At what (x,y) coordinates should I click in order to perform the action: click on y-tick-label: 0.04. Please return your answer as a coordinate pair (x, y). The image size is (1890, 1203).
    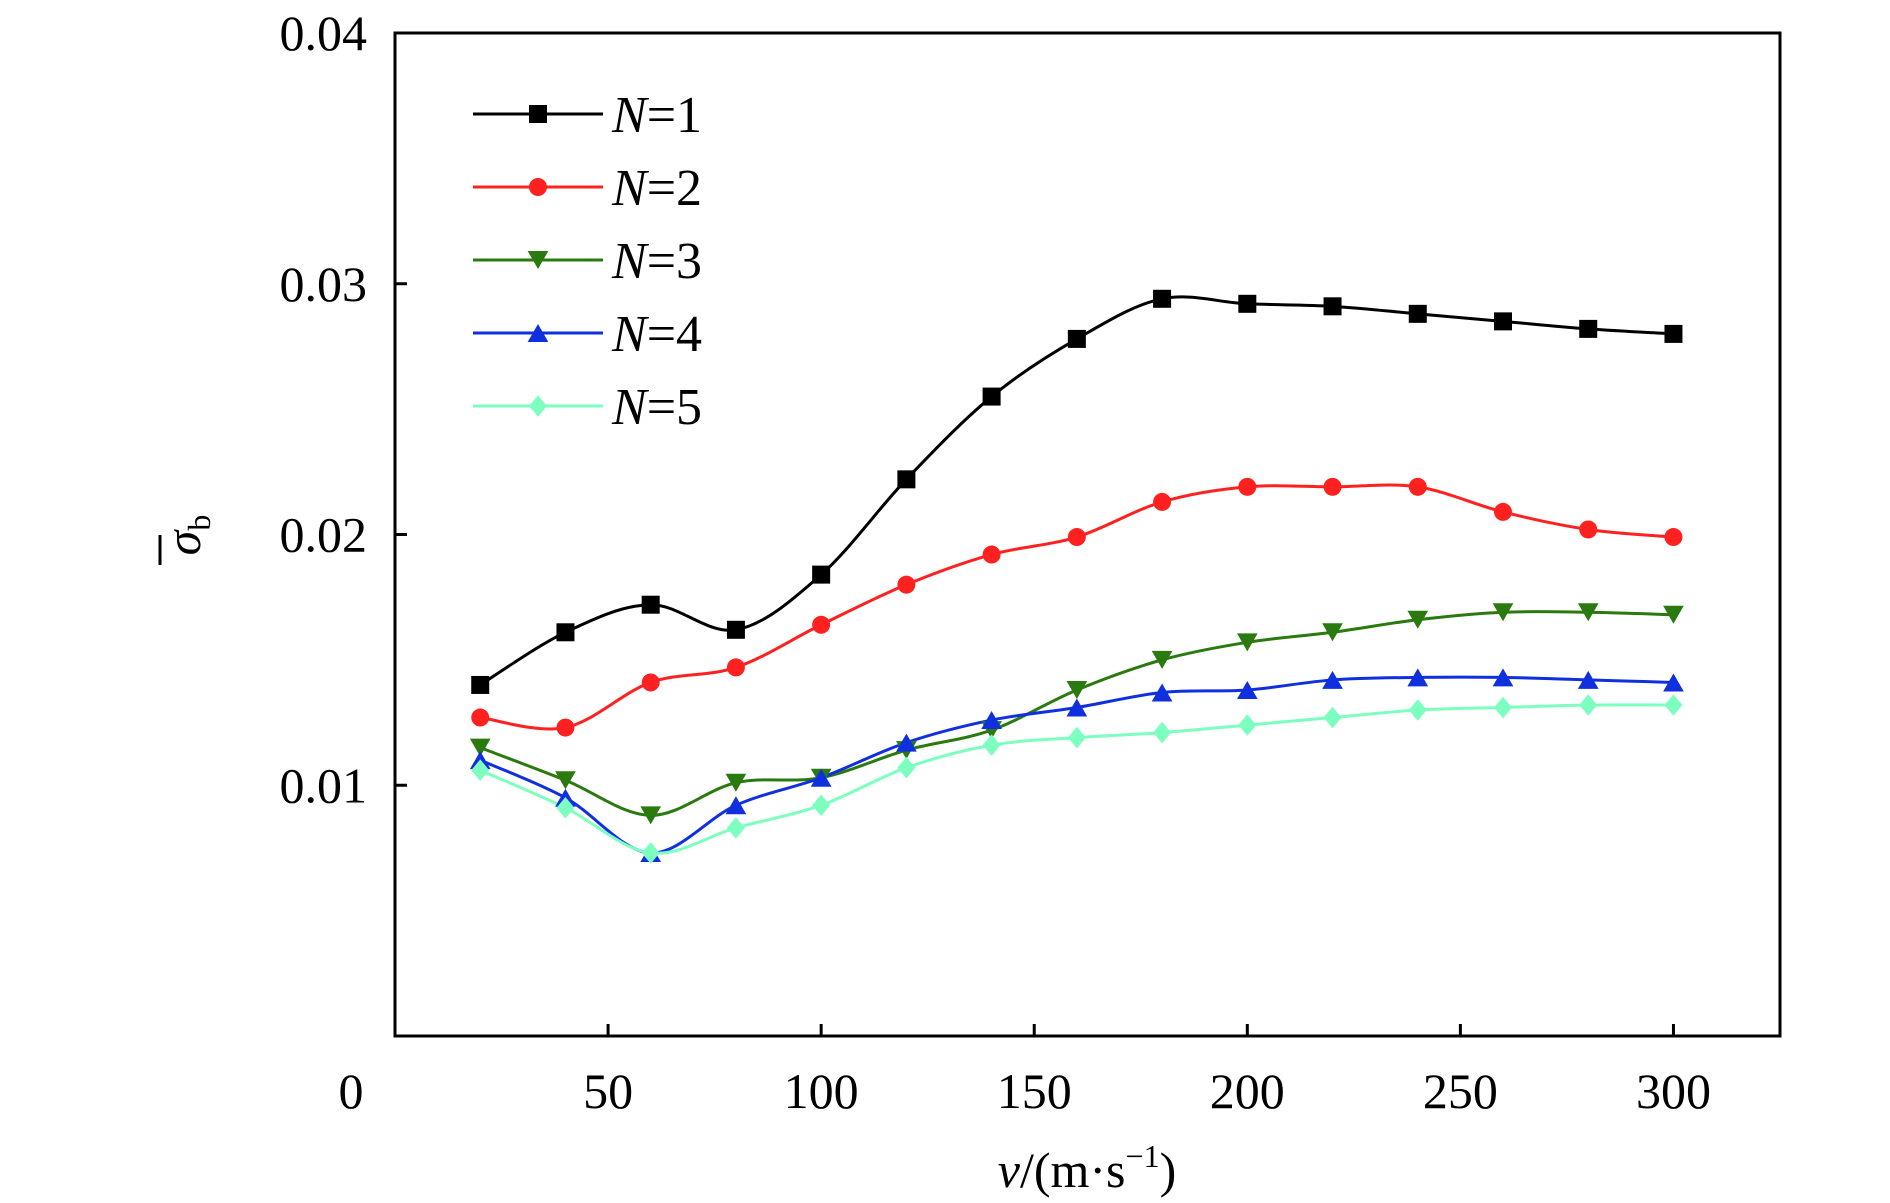
    Looking at the image, I should click on (324, 33).